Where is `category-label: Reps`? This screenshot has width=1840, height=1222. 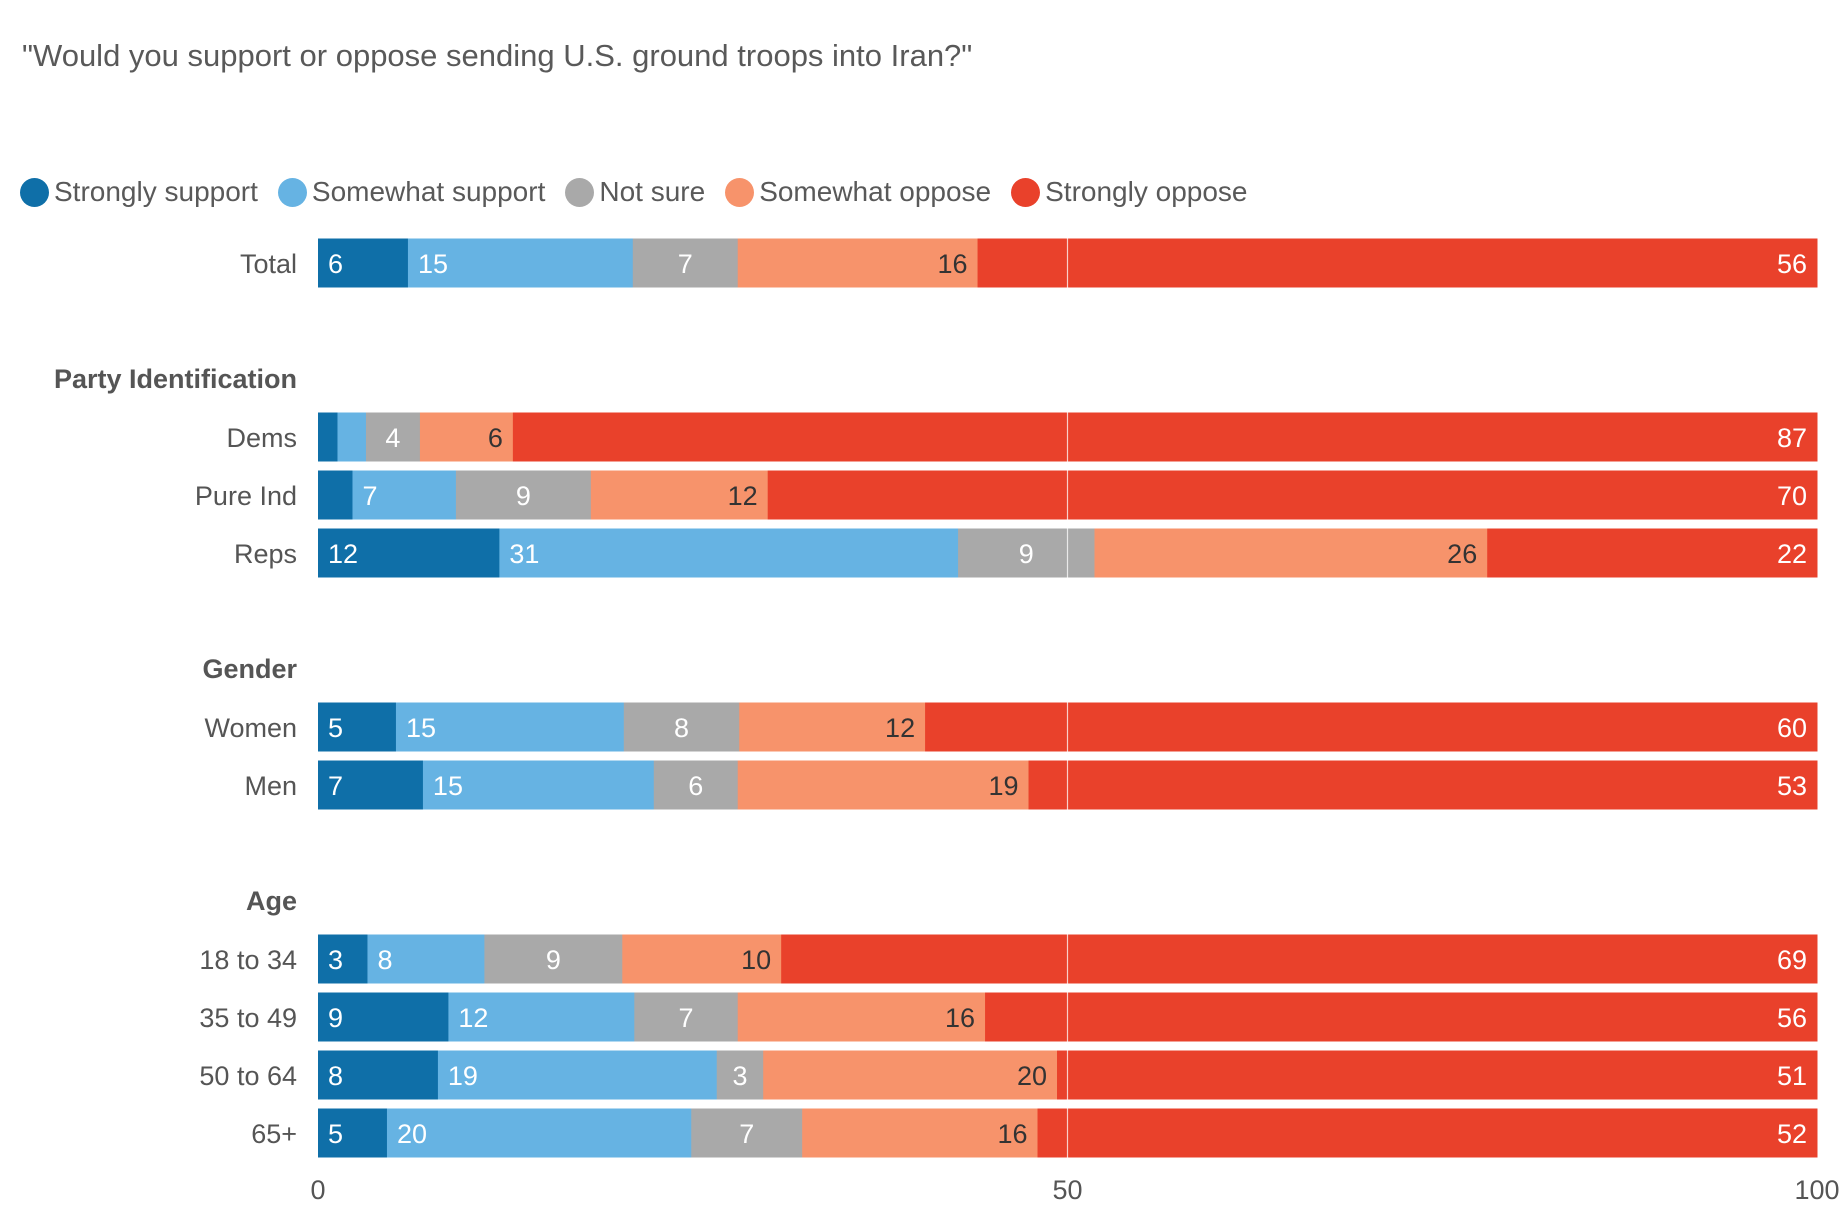
category-label: Reps is located at coordinates (265, 554).